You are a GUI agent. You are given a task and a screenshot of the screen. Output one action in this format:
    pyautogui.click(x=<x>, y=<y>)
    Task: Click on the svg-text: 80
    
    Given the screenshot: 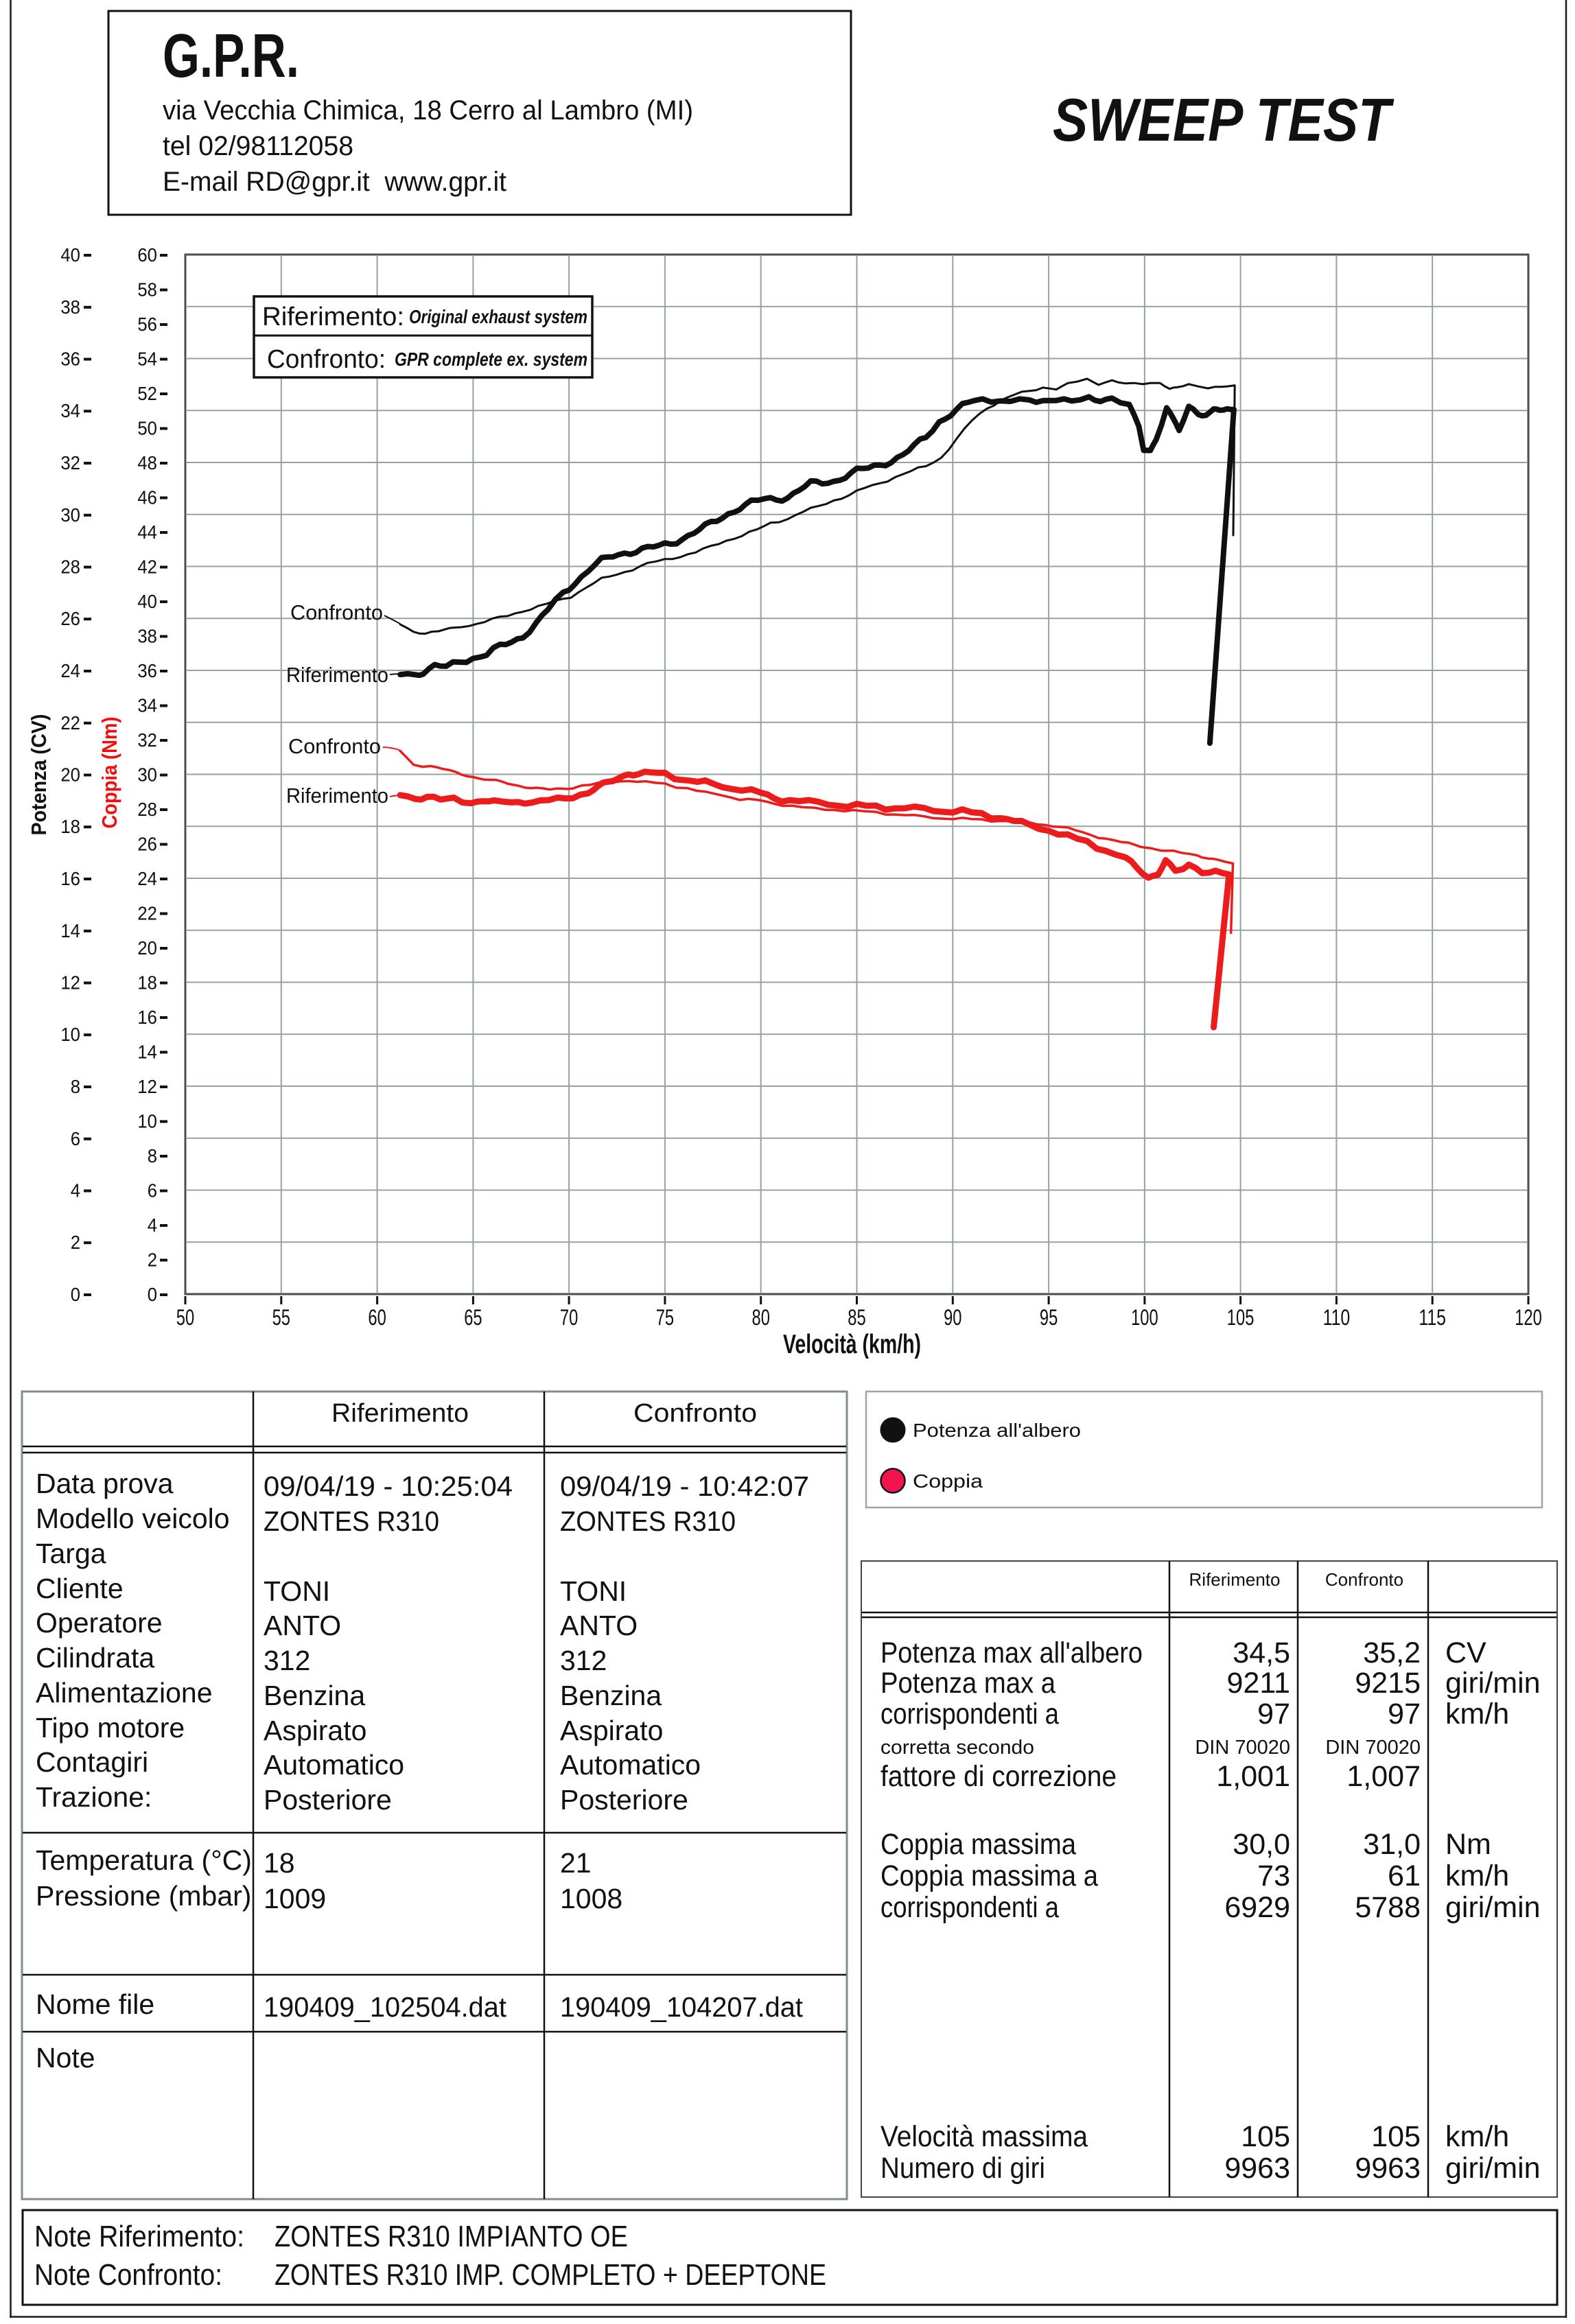 What is the action you would take?
    pyautogui.click(x=761, y=1317)
    